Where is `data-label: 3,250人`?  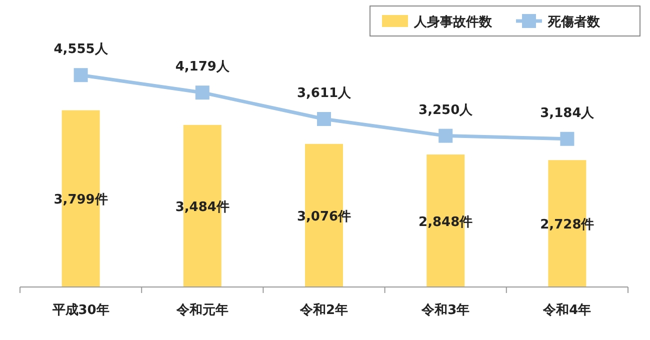
data-label: 3,250人 is located at coordinates (446, 110).